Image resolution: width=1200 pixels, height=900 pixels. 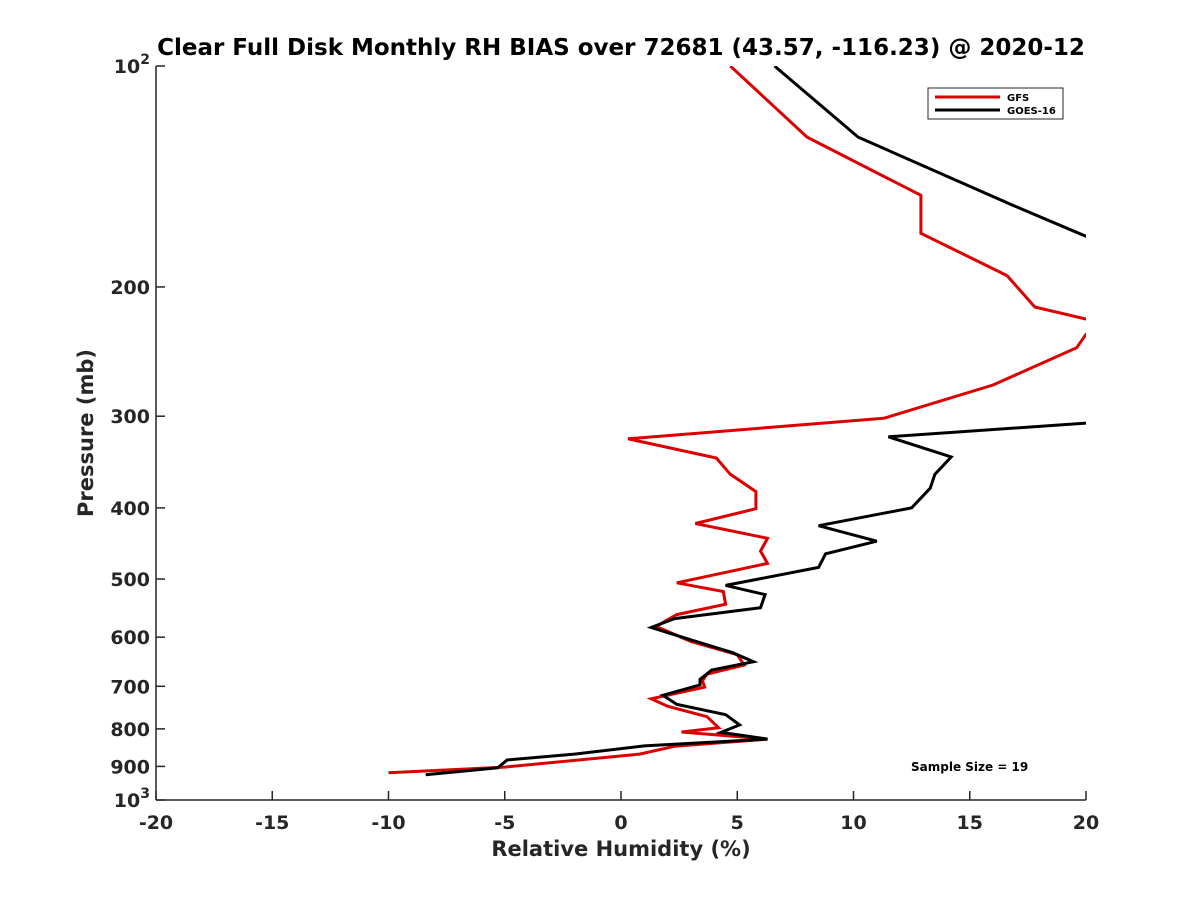 What do you see at coordinates (388, 823) in the screenshot?
I see `x-tick-label: -10` at bounding box center [388, 823].